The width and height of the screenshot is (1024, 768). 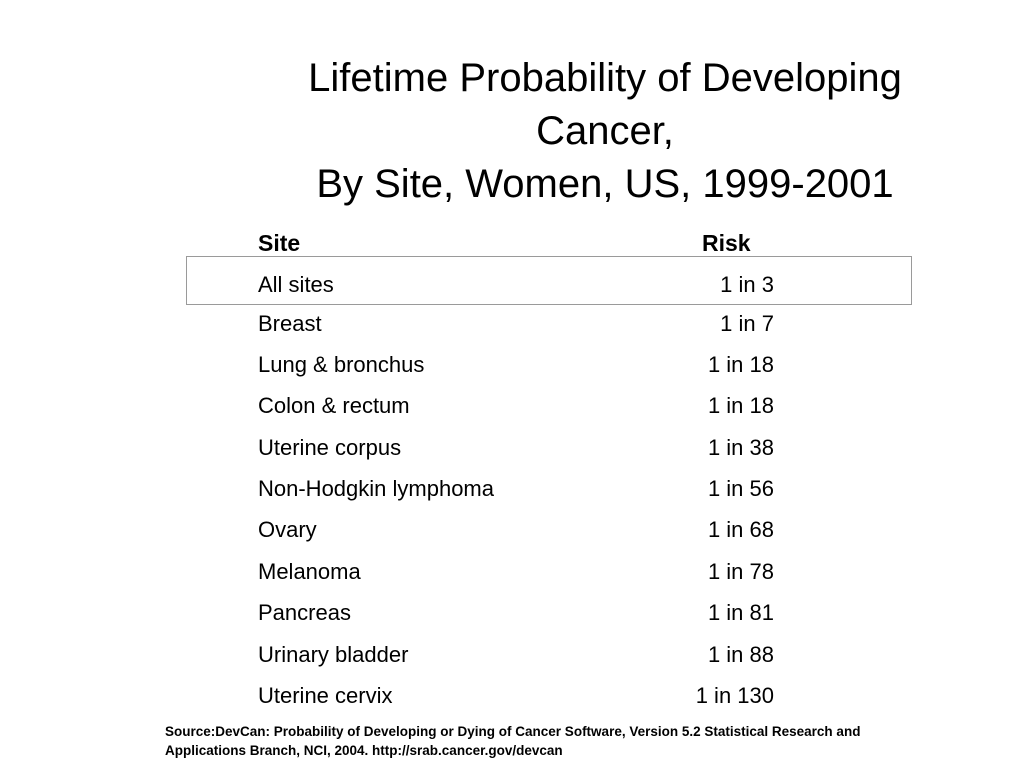 I want to click on table-row: Pancreas 1 in 81, so click(x=512, y=613).